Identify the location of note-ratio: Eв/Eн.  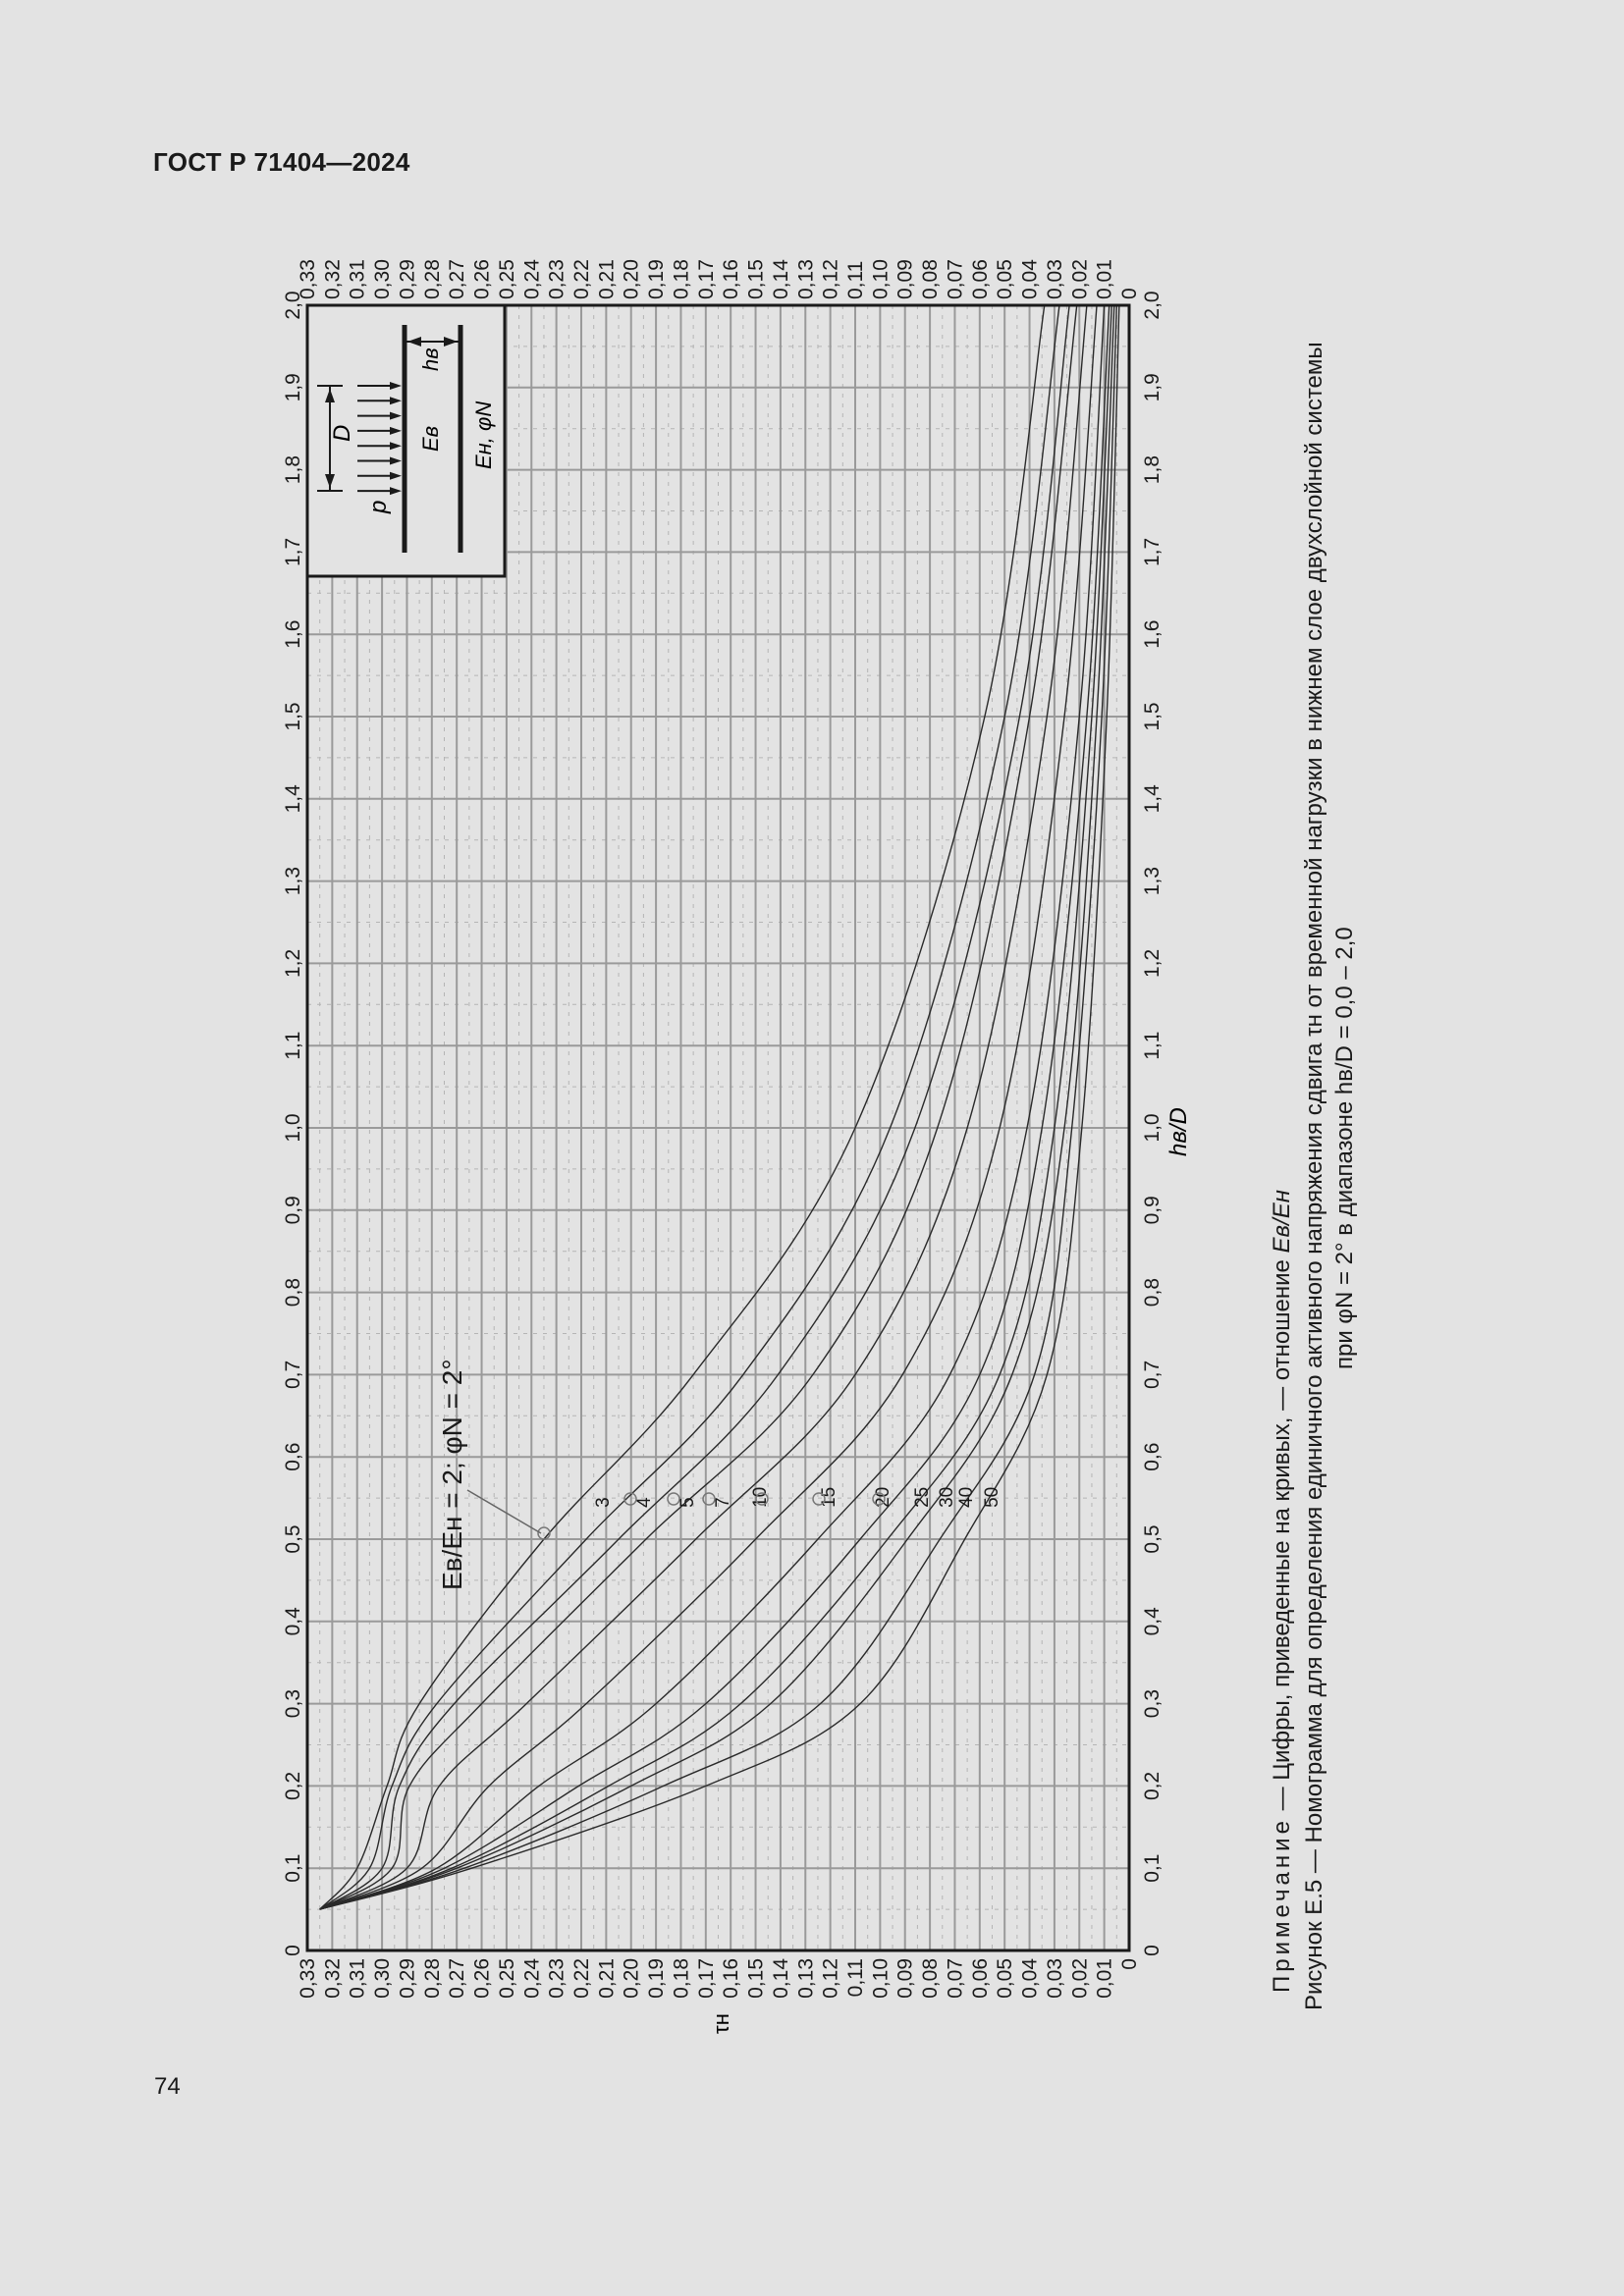
(1282, 1222).